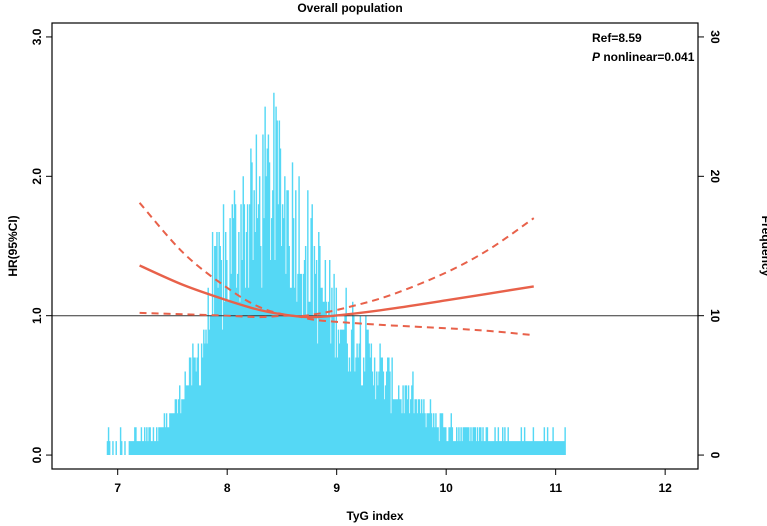  What do you see at coordinates (617, 38) in the screenshot?
I see `ref-annotation: Ref=8.59` at bounding box center [617, 38].